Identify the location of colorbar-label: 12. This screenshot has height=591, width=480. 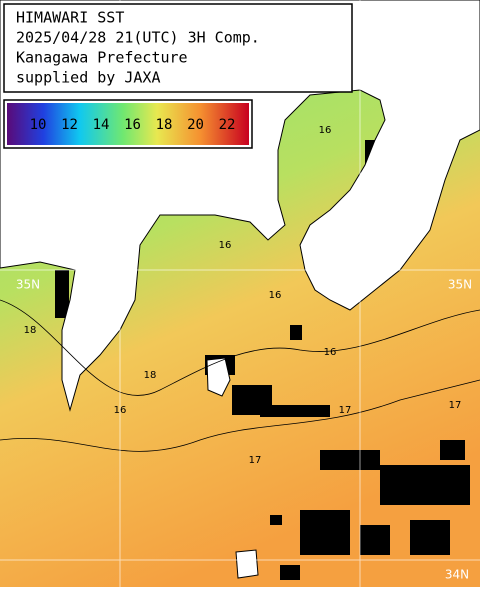
(69, 125).